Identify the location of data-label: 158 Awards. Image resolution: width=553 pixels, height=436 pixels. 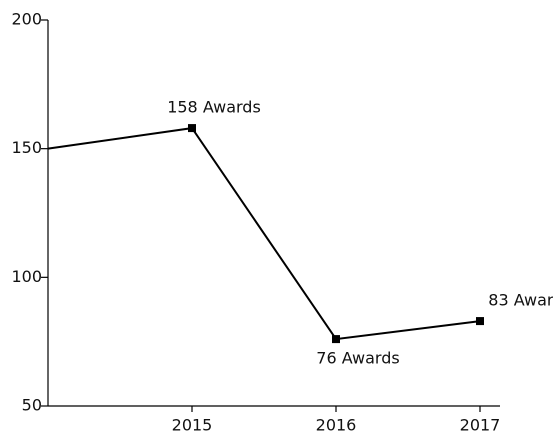
(214, 107).